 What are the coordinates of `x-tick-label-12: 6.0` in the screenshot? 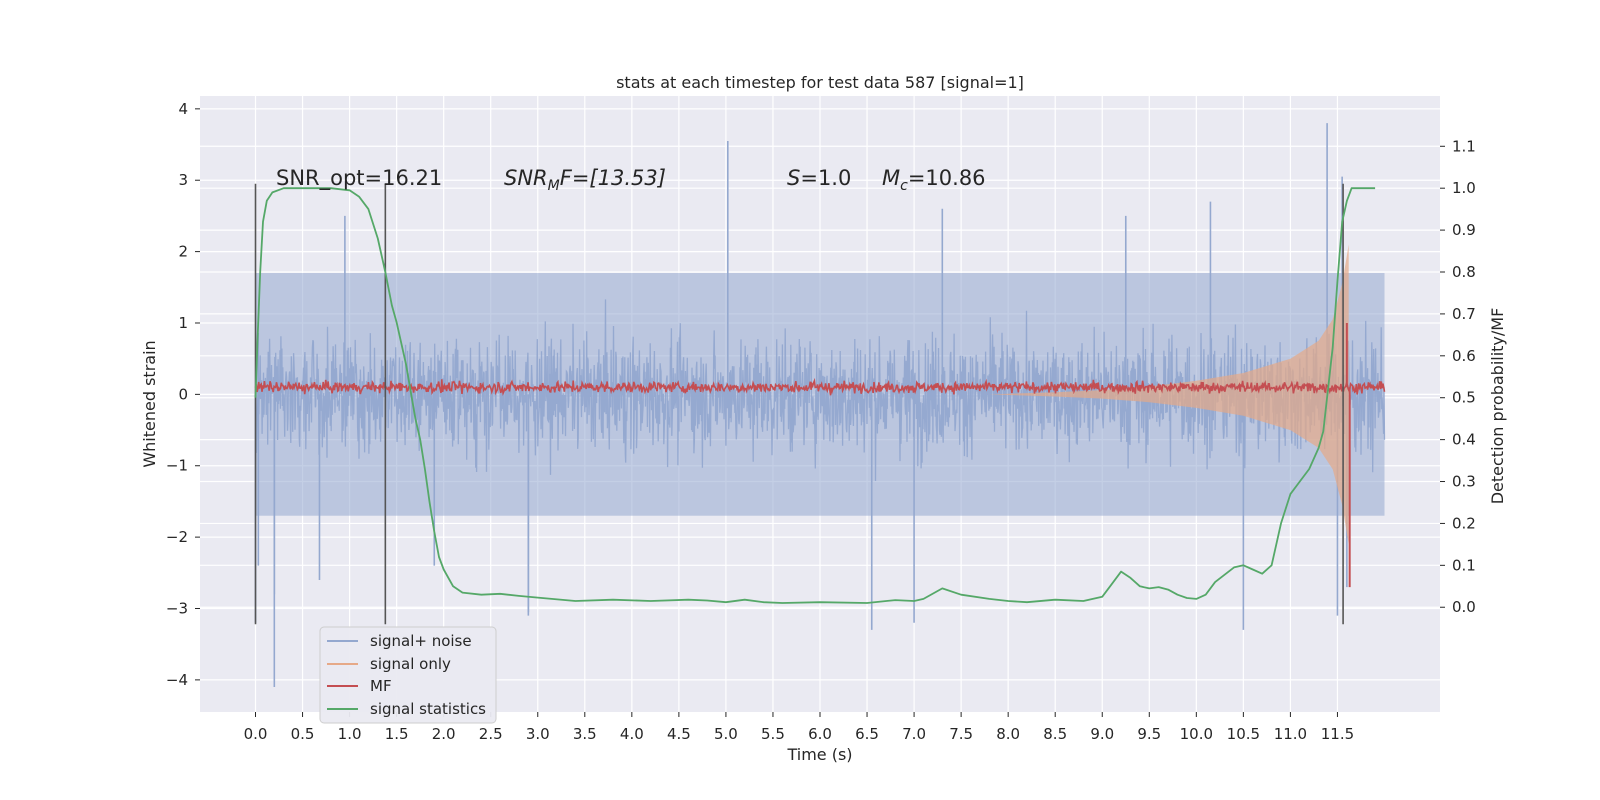 It's located at (820, 734).